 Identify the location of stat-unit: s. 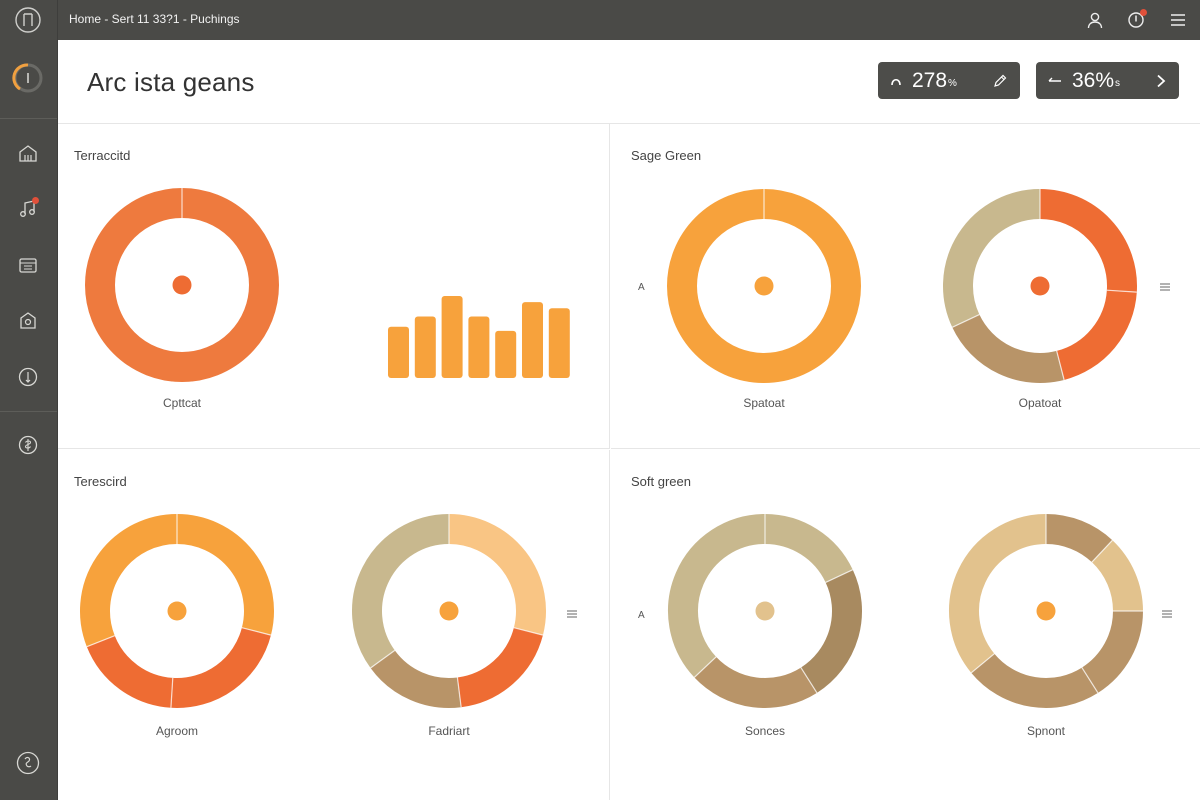
(1118, 83).